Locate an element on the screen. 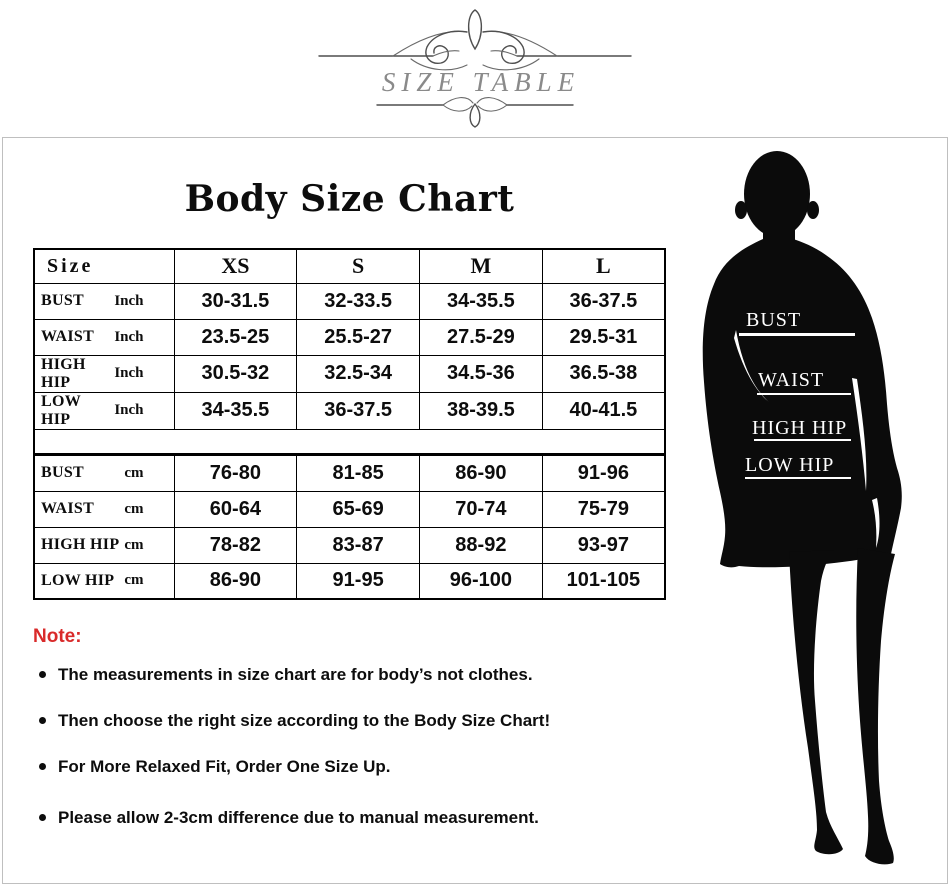 This screenshot has height=885, width=950. value-cell: 101-105 is located at coordinates (603, 581).